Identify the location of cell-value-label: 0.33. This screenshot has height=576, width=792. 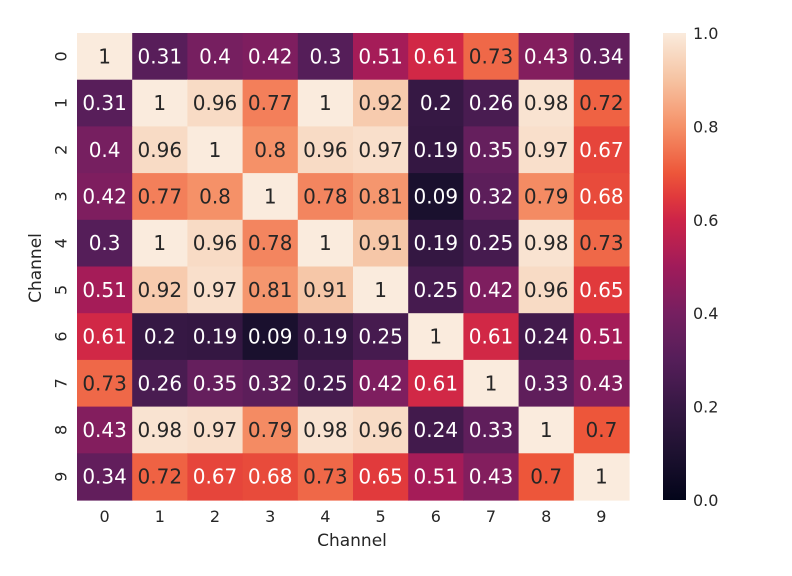
(546, 383).